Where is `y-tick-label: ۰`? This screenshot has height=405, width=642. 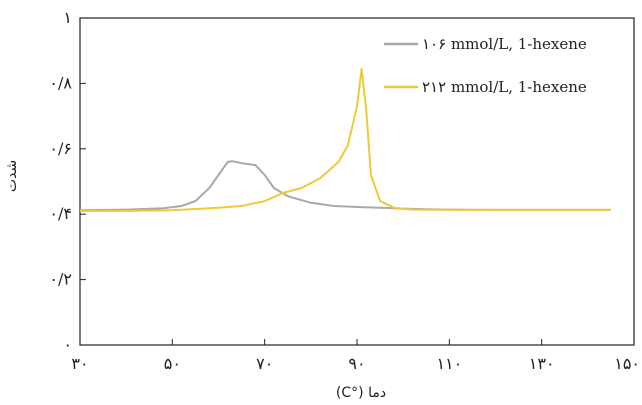
y-tick-label: ۰ is located at coordinates (67, 344).